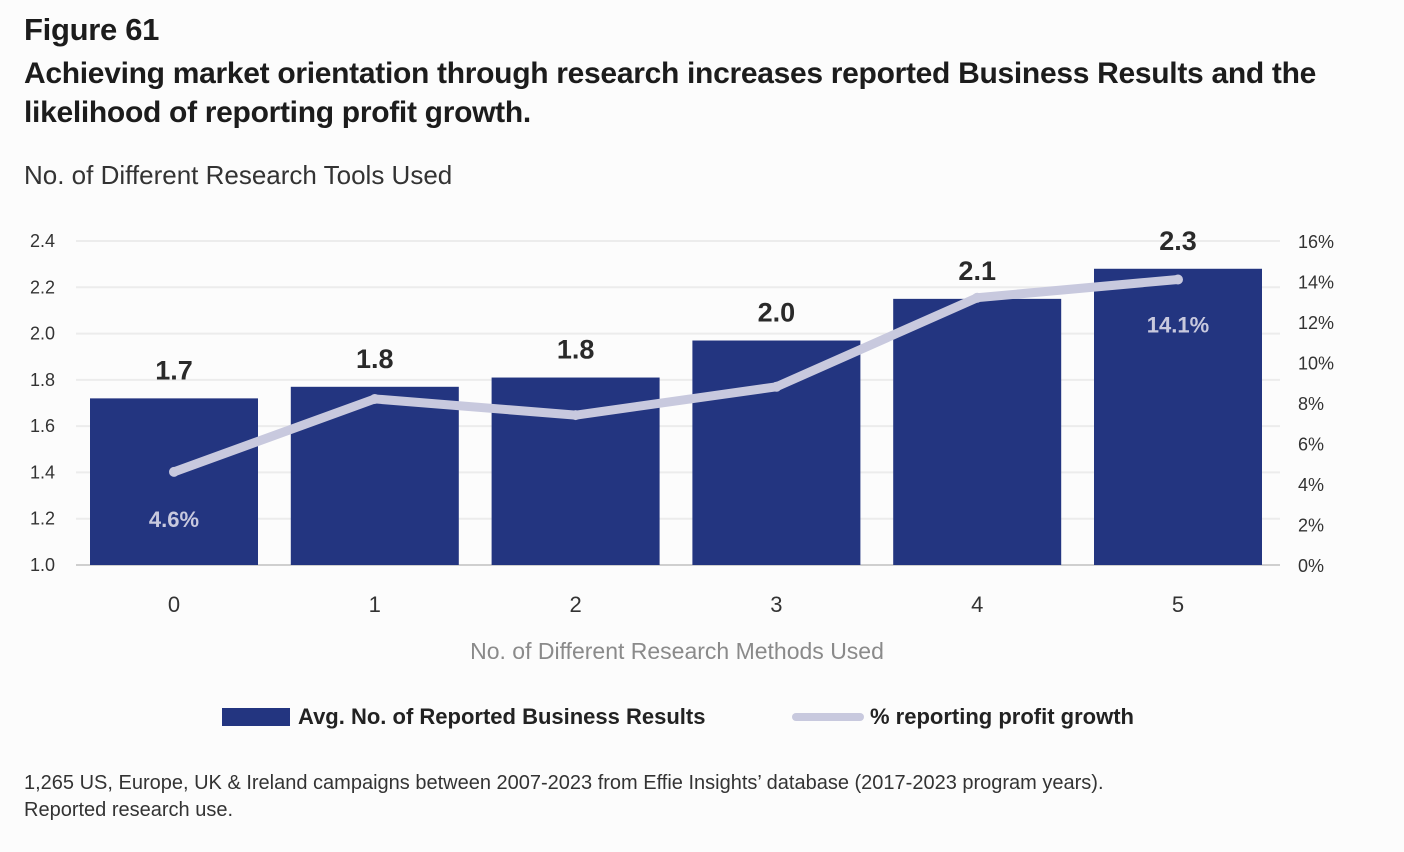  What do you see at coordinates (1316, 364) in the screenshot?
I see `right-tick-label: 10%` at bounding box center [1316, 364].